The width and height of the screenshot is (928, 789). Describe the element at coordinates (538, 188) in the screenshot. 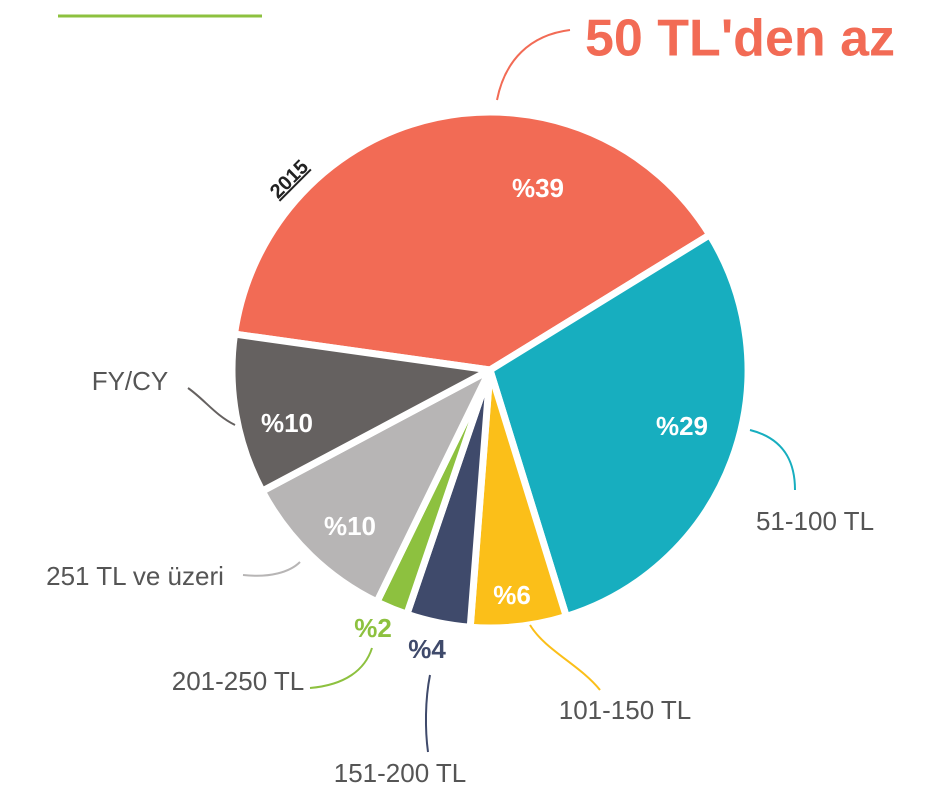

I see `value-label: %39` at that location.